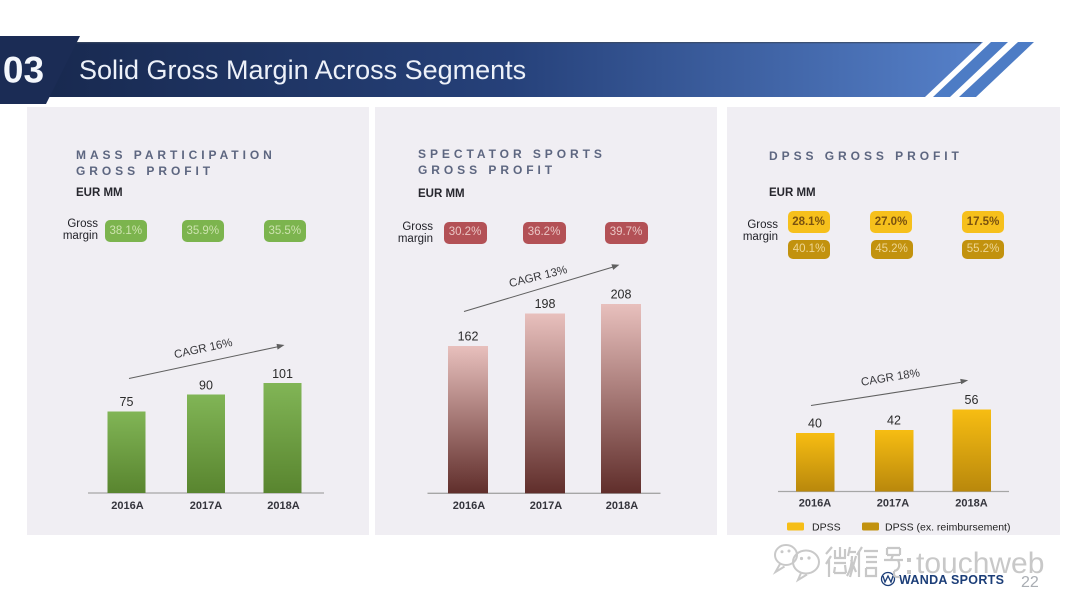 The height and width of the screenshot is (608, 1080). What do you see at coordinates (127, 402) in the screenshot?
I see `svg-text: 75` at bounding box center [127, 402].